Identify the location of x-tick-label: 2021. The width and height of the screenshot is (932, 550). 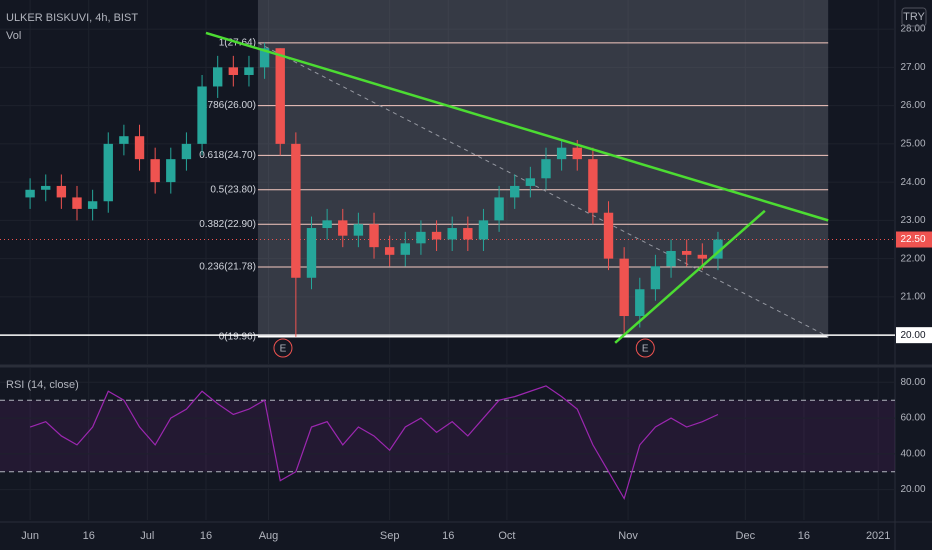
(878, 536).